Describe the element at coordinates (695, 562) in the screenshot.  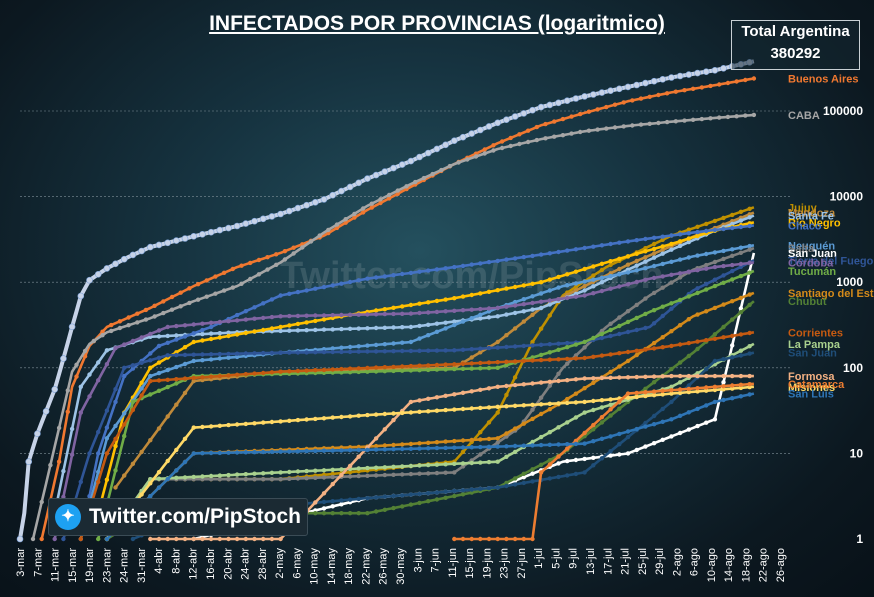
I see `x-tick-label: 6-ago` at that location.